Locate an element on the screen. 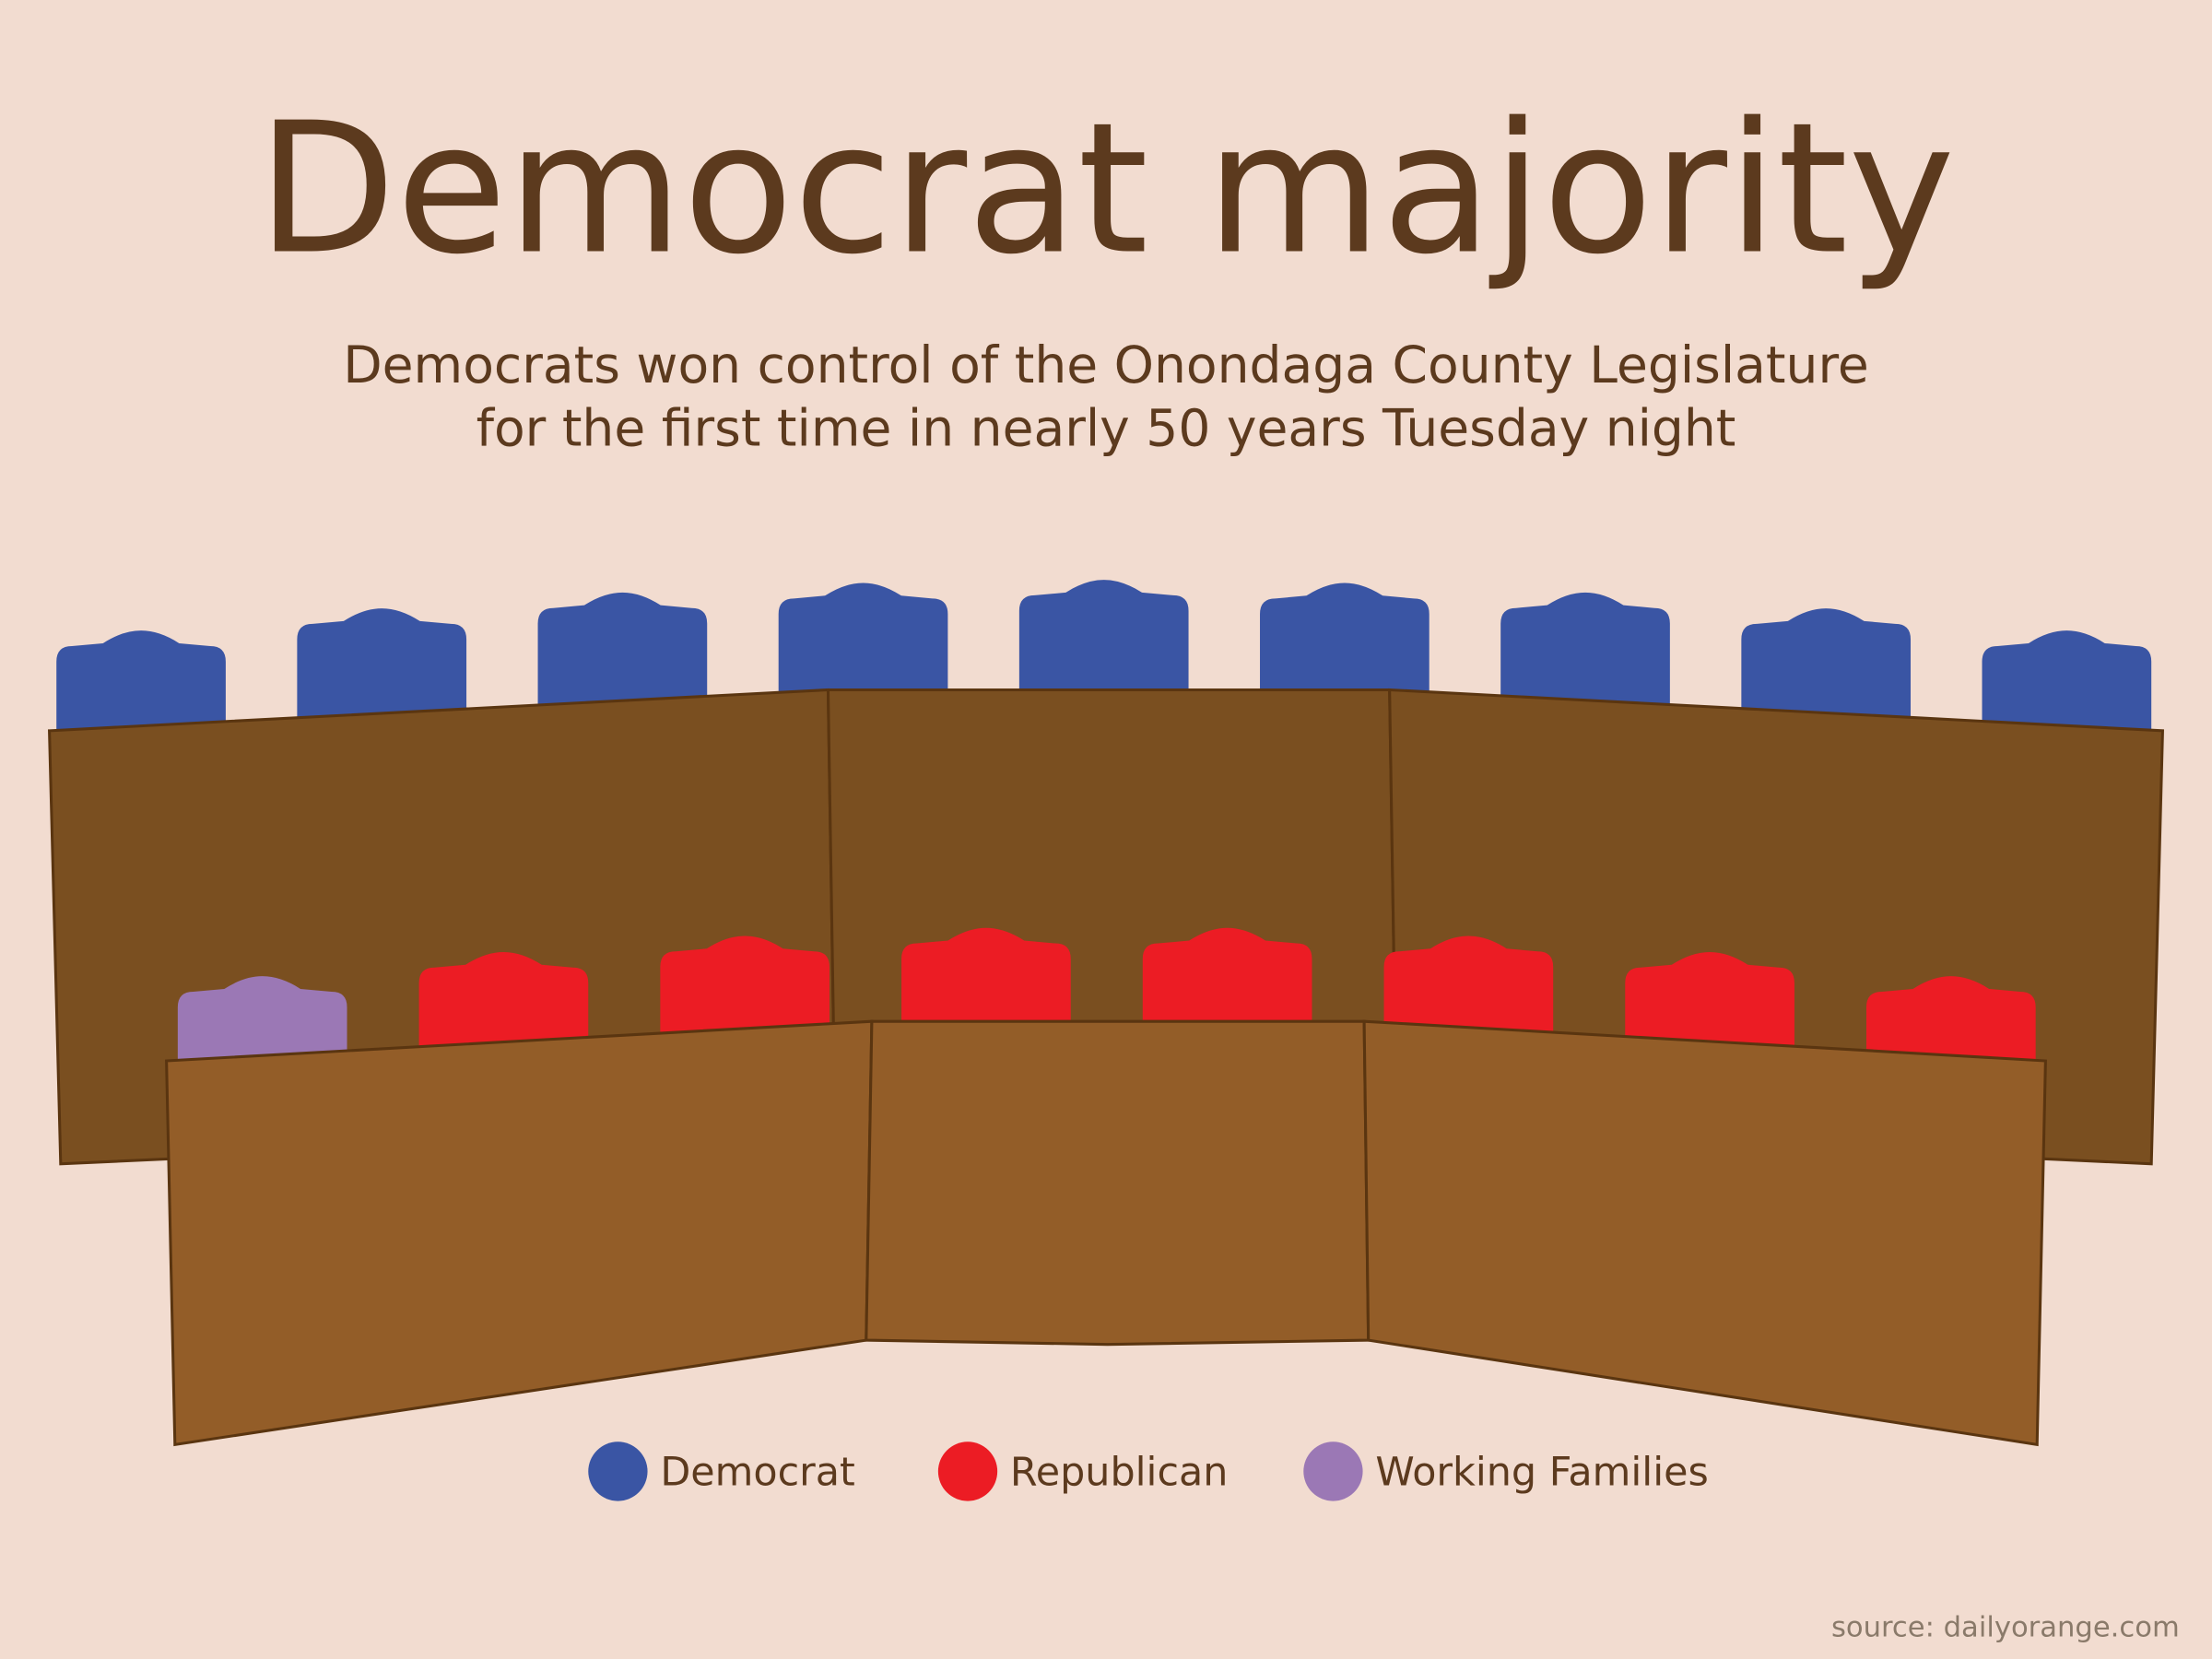  chart-title: Democrat majority is located at coordinates (1106, 189).